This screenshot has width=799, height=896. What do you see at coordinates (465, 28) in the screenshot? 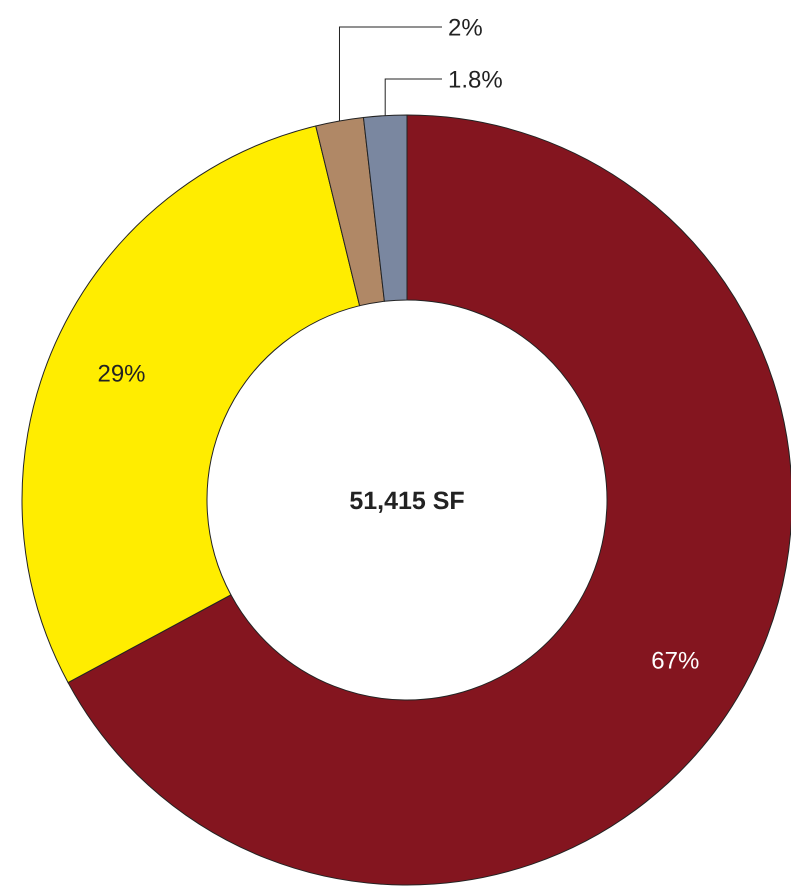
I see `data-label: 2%` at bounding box center [465, 28].